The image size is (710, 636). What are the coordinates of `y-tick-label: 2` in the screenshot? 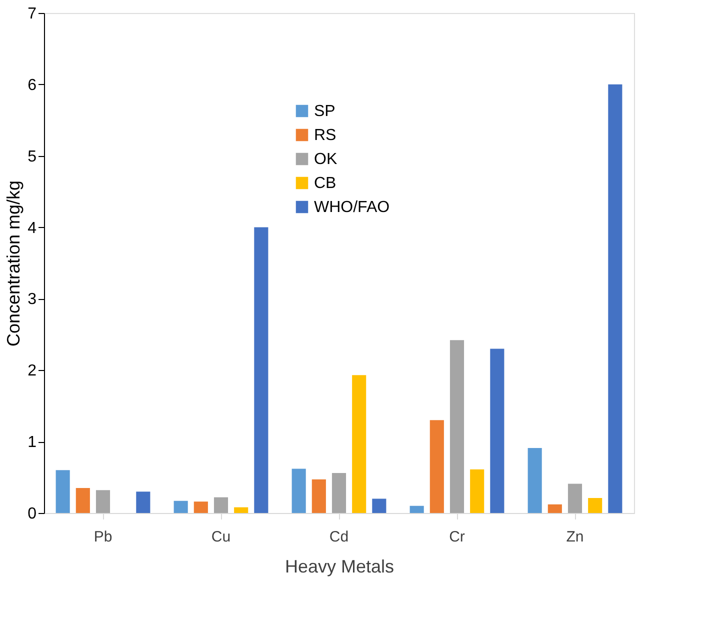 It's located at (32, 371).